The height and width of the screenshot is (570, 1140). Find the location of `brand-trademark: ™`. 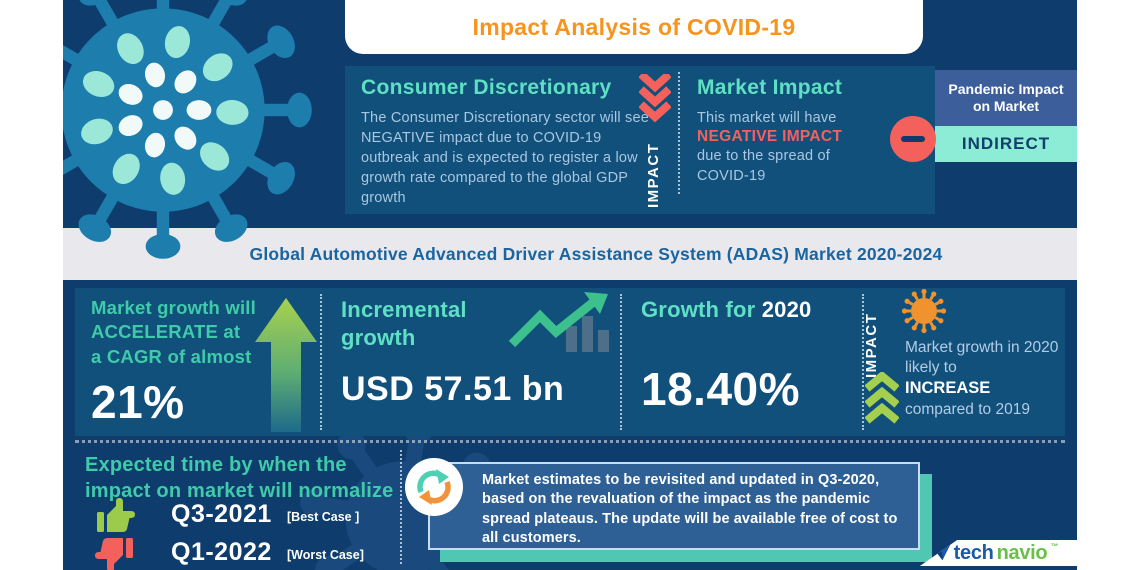

brand-trademark: ™ is located at coordinates (1054, 546).